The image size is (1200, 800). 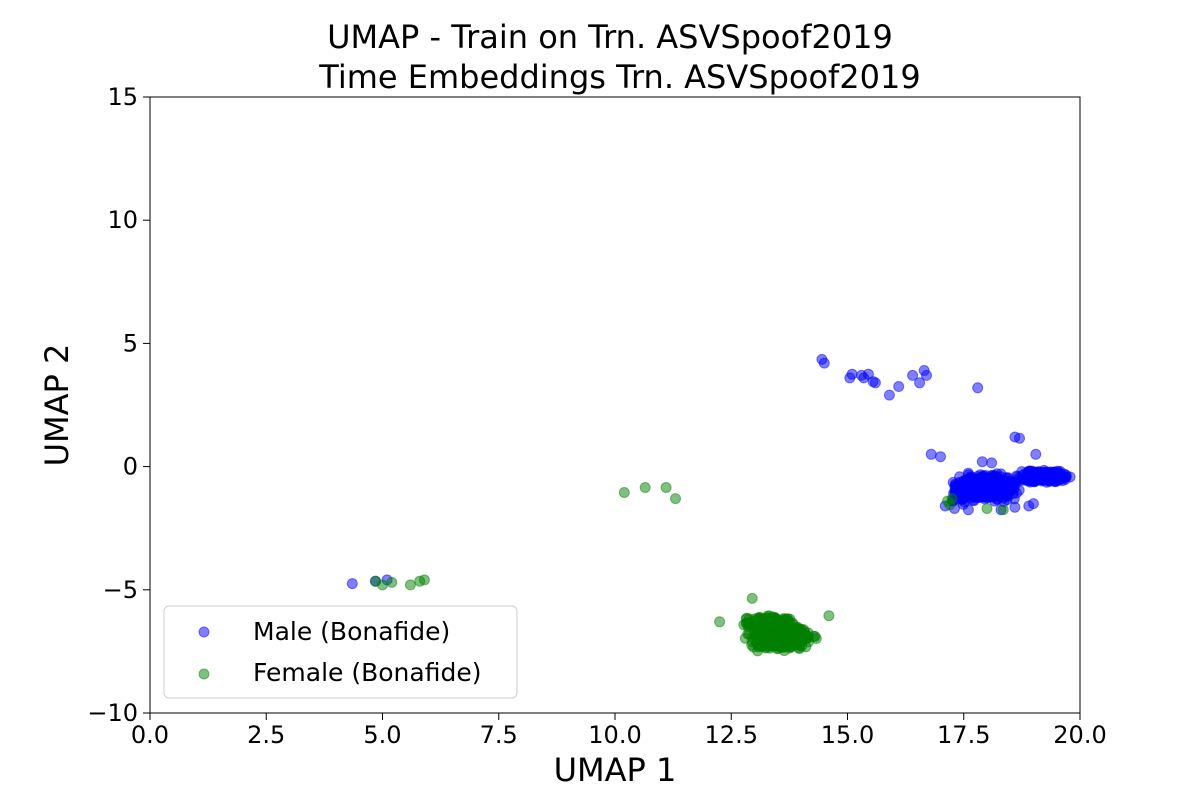 What do you see at coordinates (266, 735) in the screenshot?
I see `x-tick-label: 2.5` at bounding box center [266, 735].